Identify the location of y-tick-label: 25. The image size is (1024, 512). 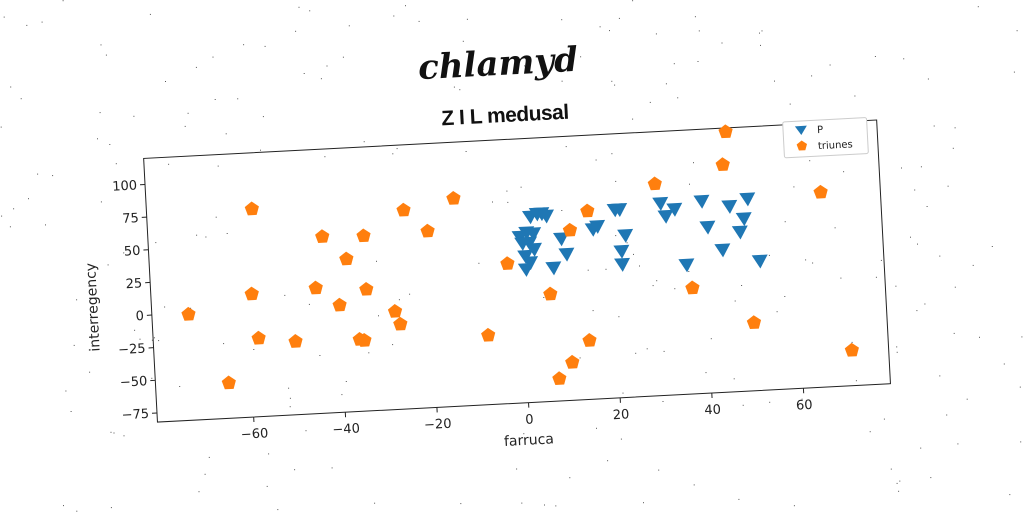
(133, 284).